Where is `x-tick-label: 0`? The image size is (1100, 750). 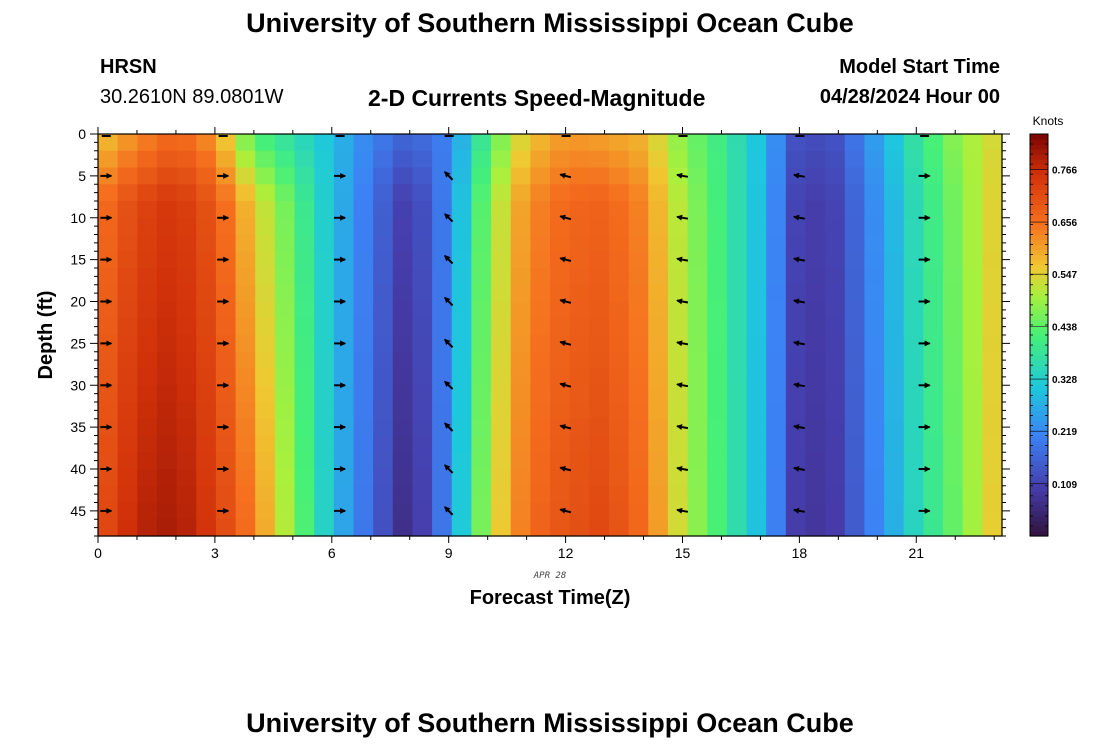 x-tick-label: 0 is located at coordinates (98, 553).